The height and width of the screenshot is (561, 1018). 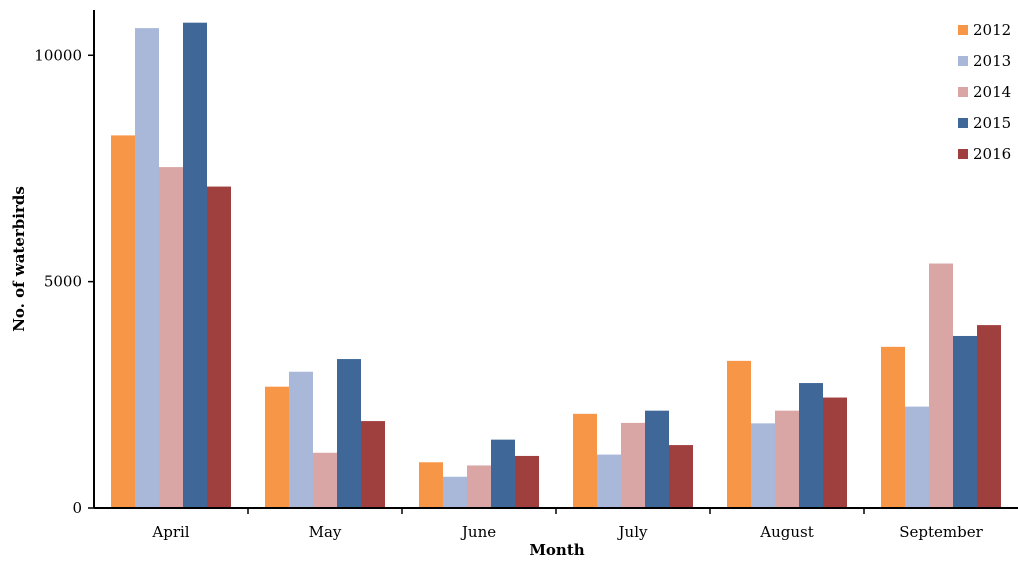 What do you see at coordinates (195, 265) in the screenshot?
I see `bar-2015-april` at bounding box center [195, 265].